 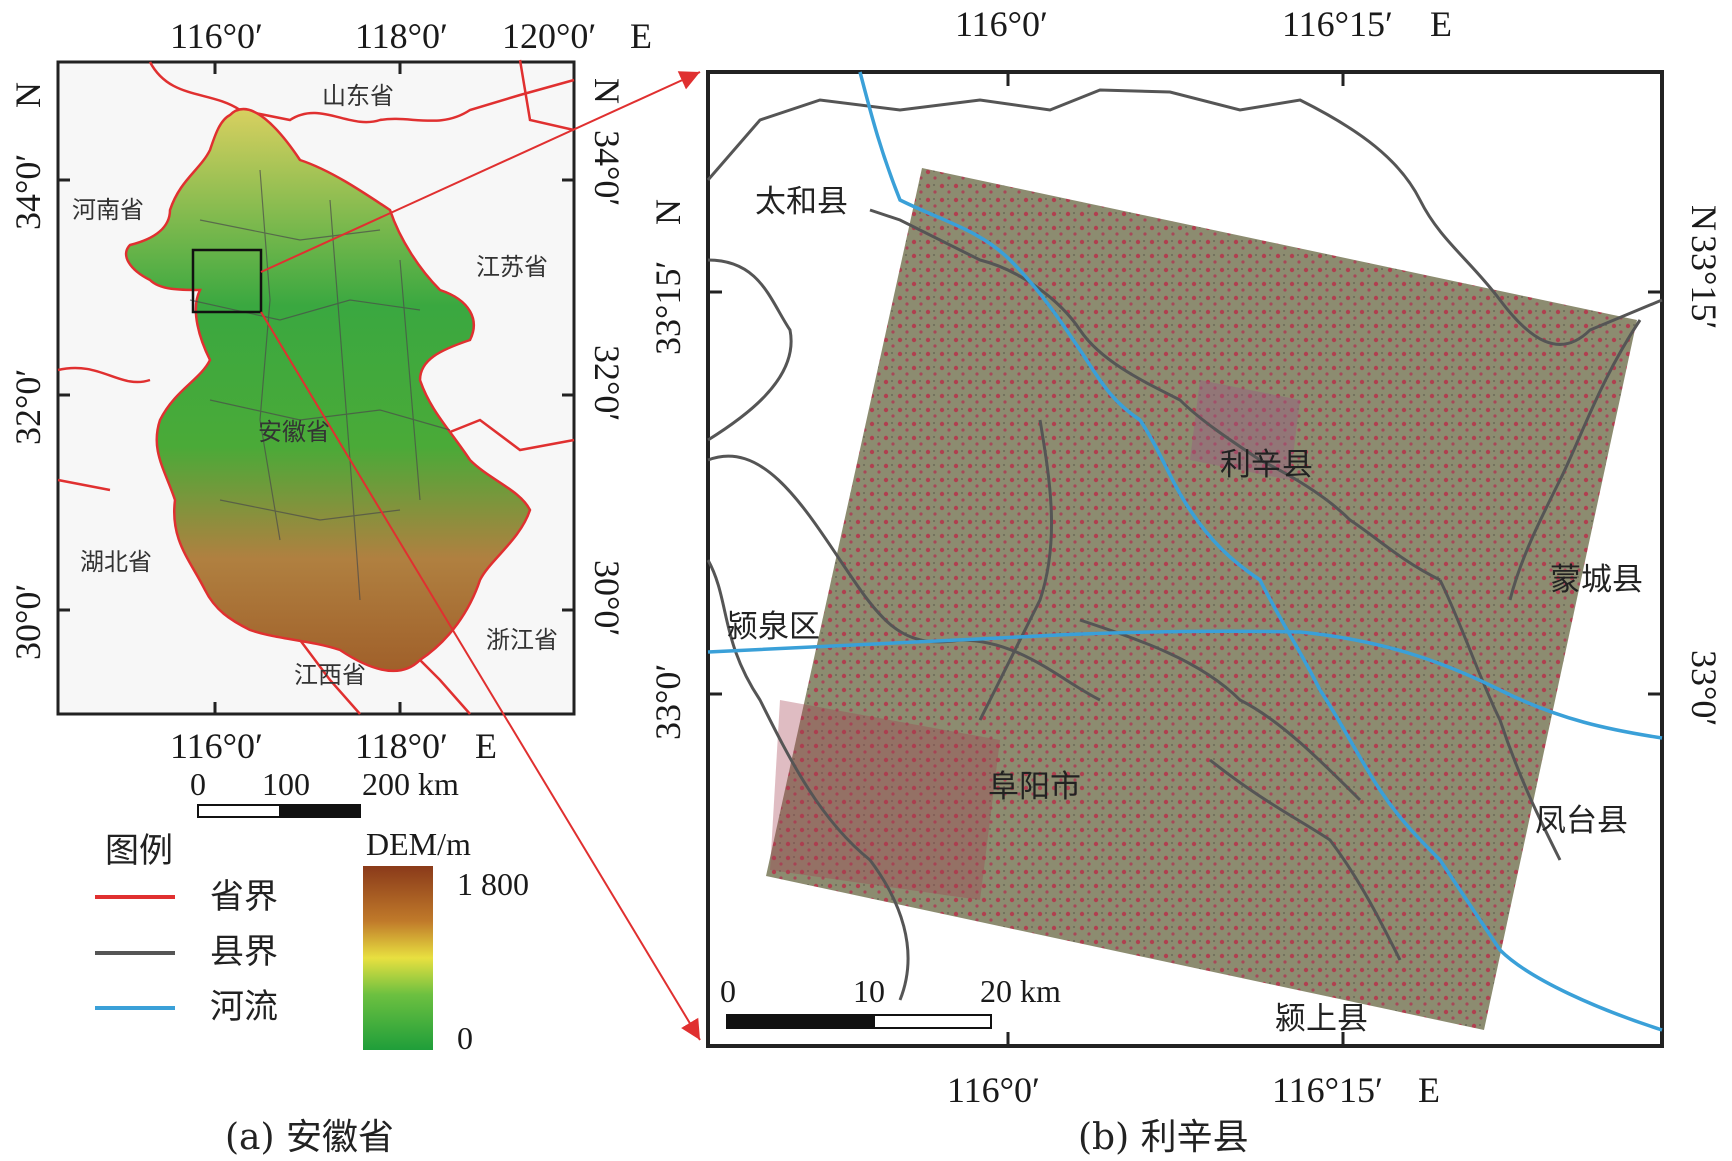 I want to click on label-henan: 河南省, so click(x=108, y=210).